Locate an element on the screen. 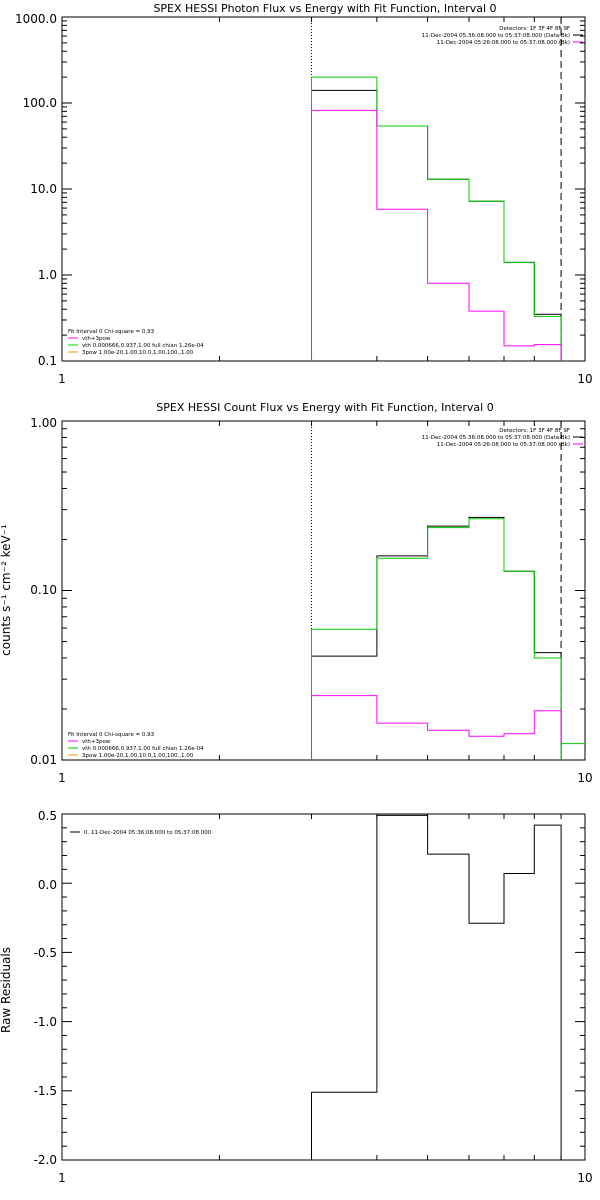 This screenshot has width=600, height=1200. histogram-series-extra-bin is located at coordinates (572, 751).